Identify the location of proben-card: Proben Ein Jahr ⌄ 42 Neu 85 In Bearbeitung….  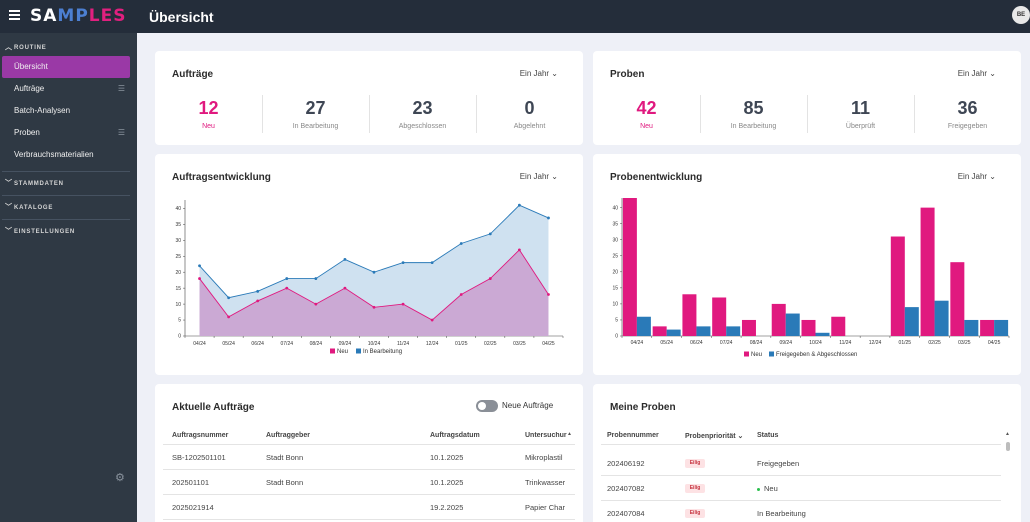
(807, 98).